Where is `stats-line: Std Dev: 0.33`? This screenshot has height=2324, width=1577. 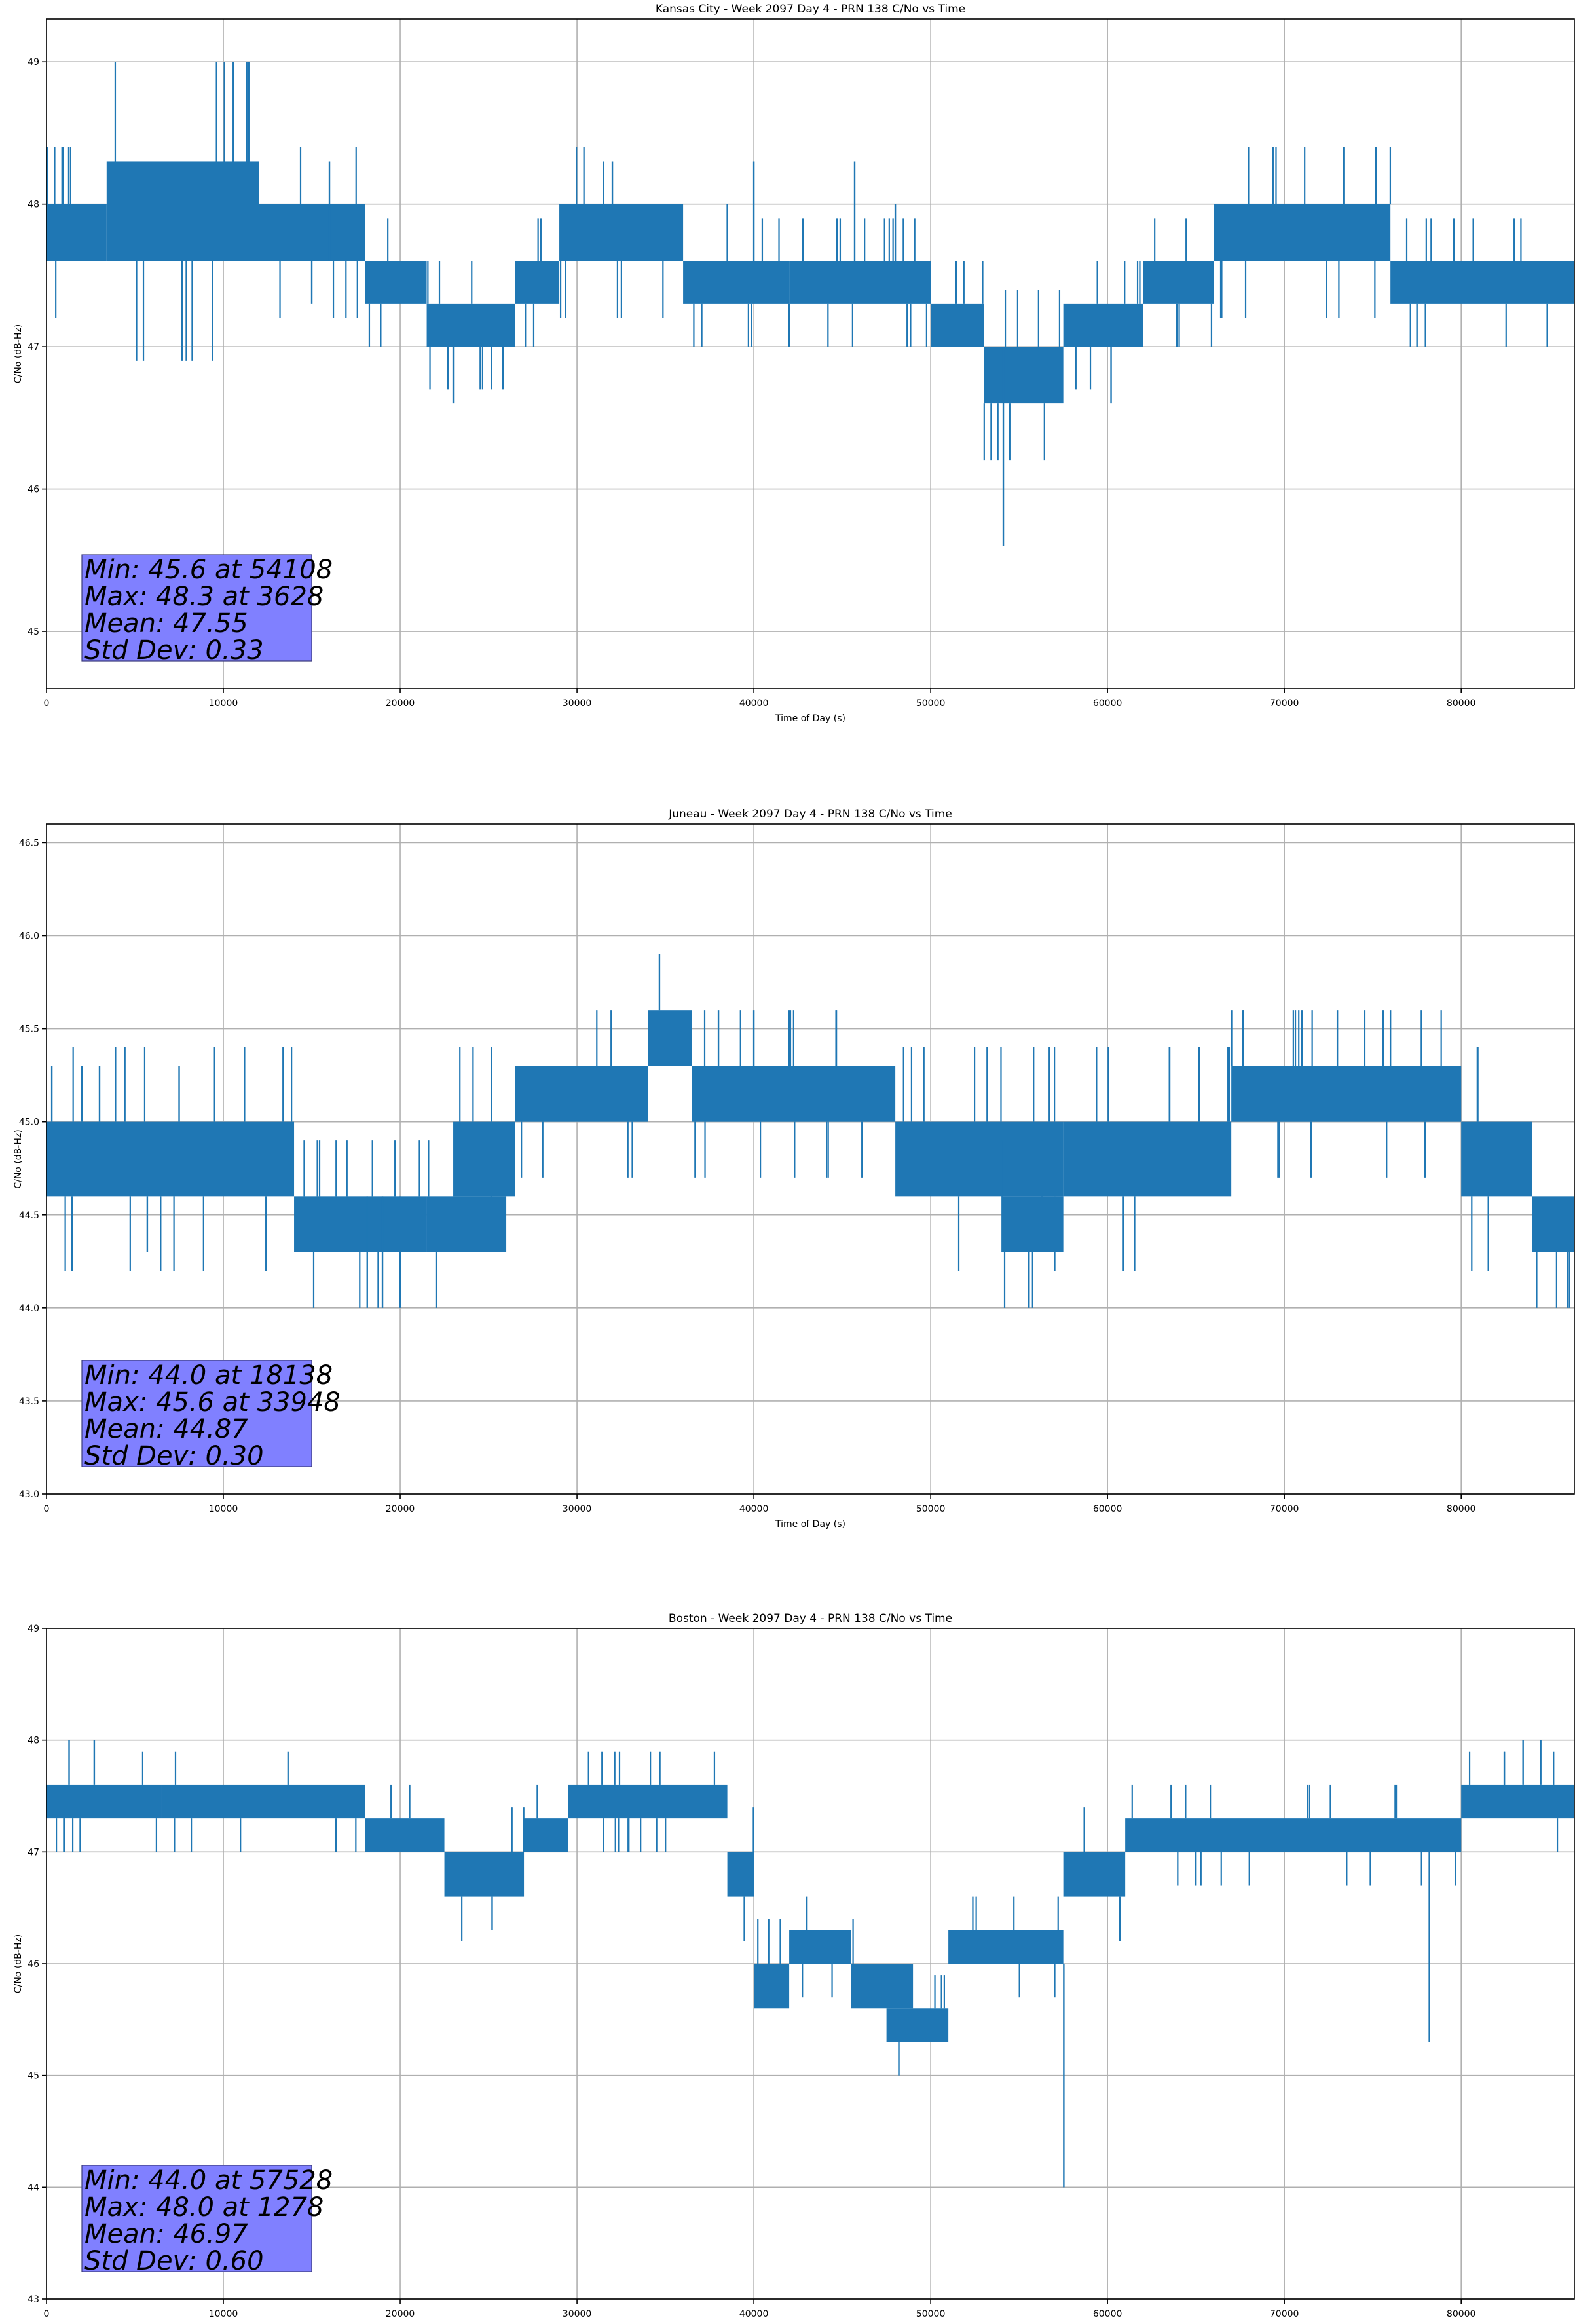
stats-line: Std Dev: 0.33 is located at coordinates (174, 650).